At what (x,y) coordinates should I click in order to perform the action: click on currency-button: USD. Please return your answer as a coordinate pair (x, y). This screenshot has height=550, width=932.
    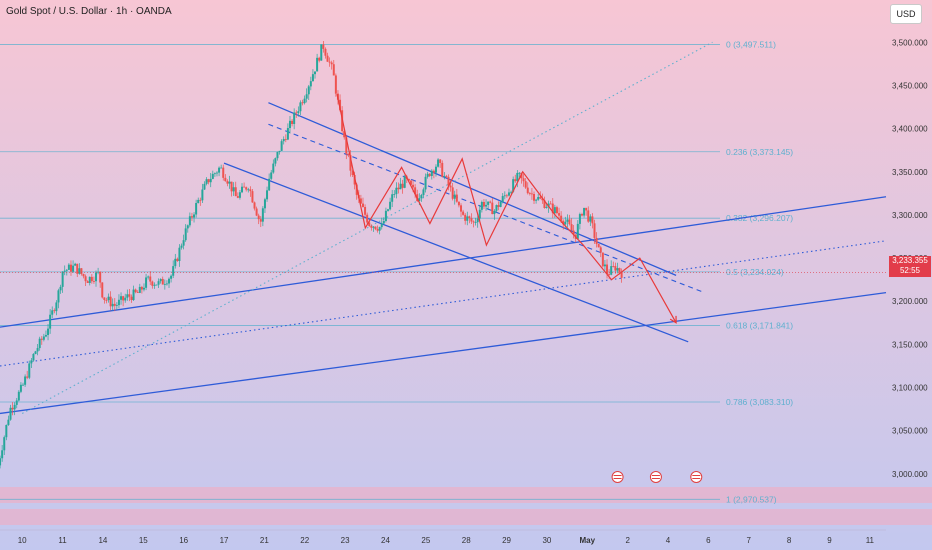
    Looking at the image, I should click on (906, 14).